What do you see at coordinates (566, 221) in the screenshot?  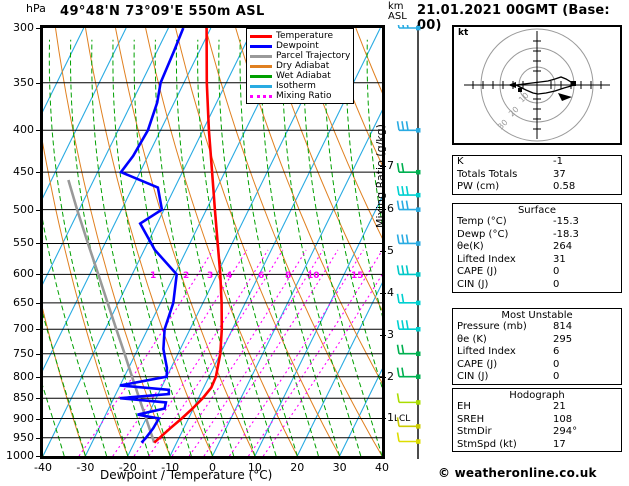 I see `table-row-value: -15.3` at bounding box center [566, 221].